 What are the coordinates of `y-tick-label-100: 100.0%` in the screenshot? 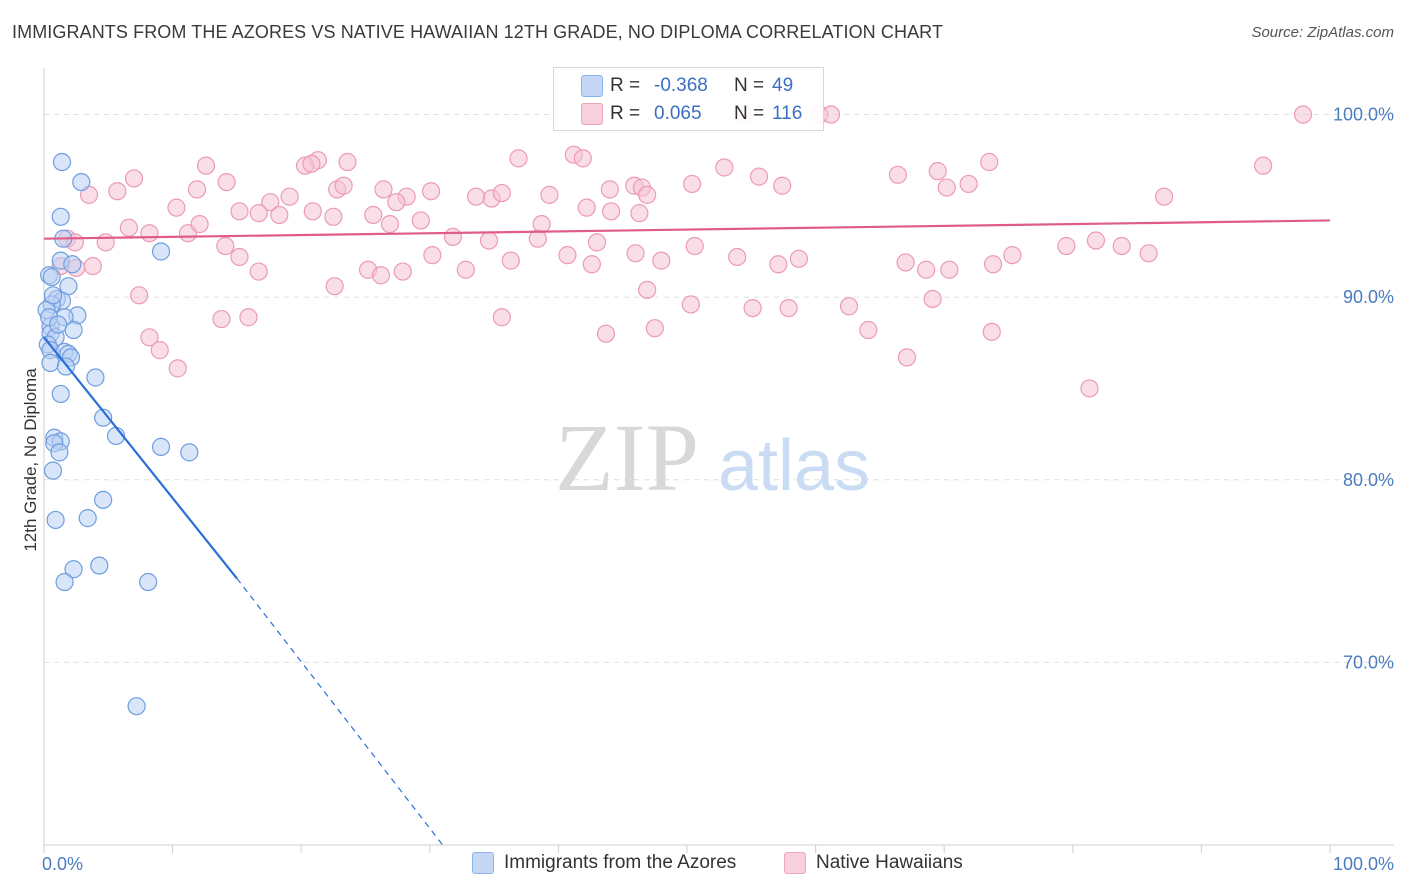 It's located at (1363, 115).